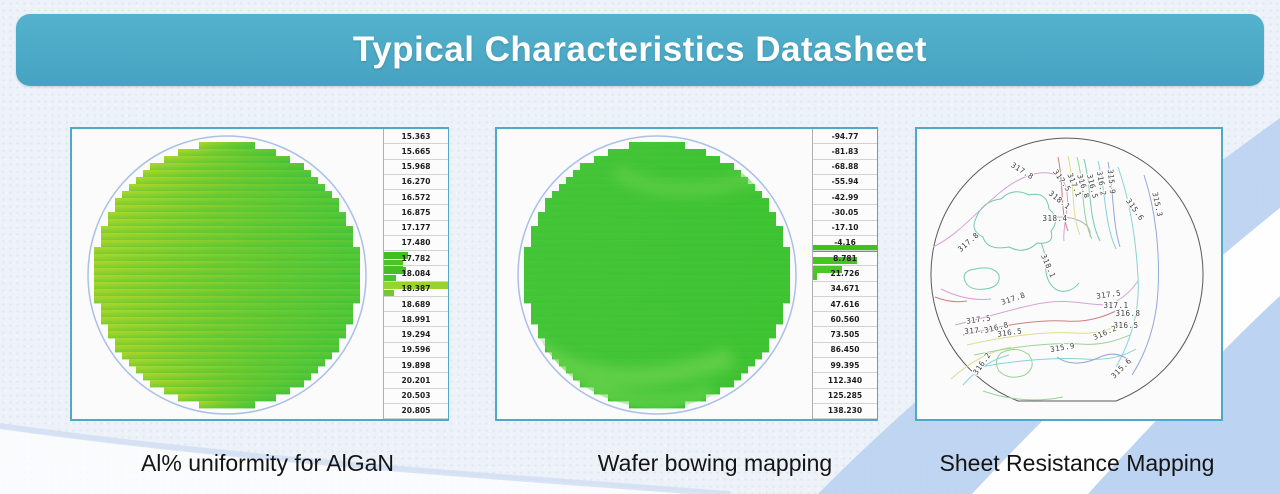 The width and height of the screenshot is (1280, 494). What do you see at coordinates (1054, 218) in the screenshot?
I see `contour-label: 318.4` at bounding box center [1054, 218].